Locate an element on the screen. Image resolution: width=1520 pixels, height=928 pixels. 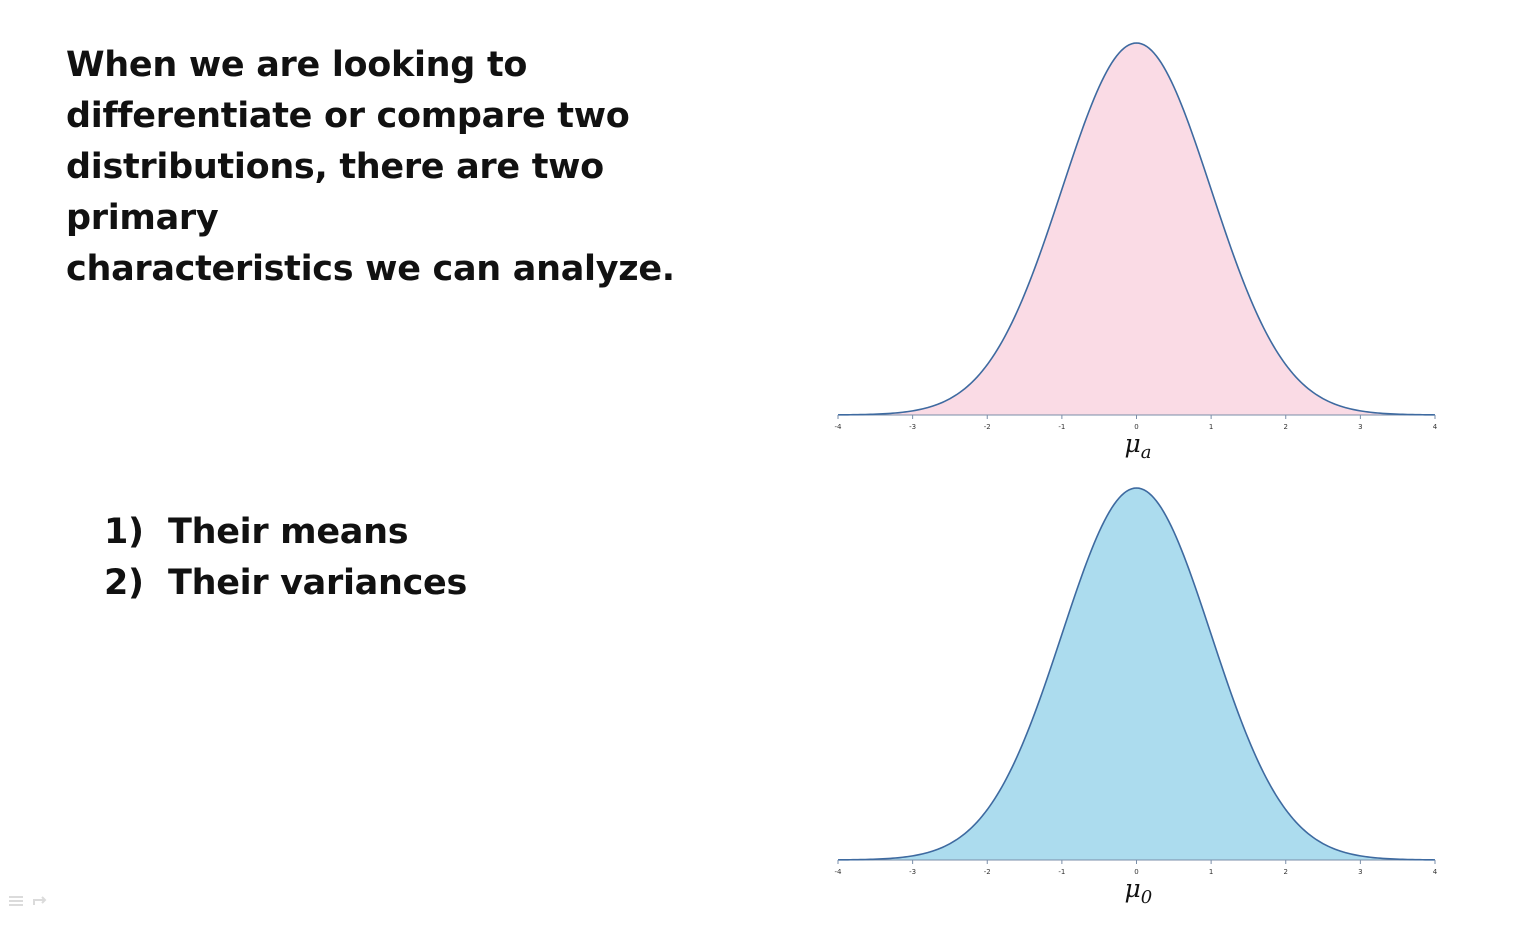
list-item: 1) Their means is located at coordinates (285, 532).